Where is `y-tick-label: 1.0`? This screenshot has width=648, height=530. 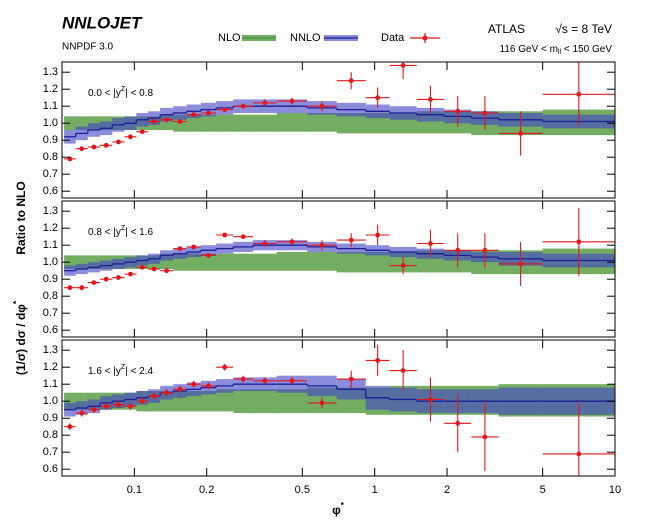
y-tick-label: 1.0 is located at coordinates (50, 262).